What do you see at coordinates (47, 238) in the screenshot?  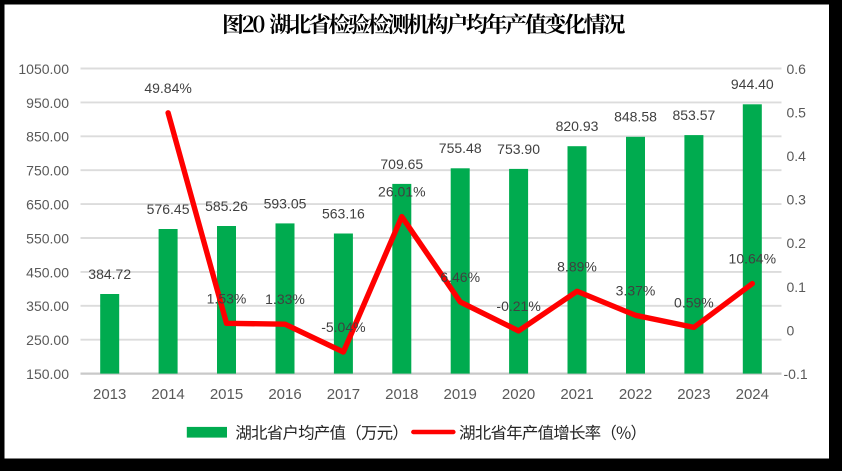 I see `svg-text: 550.00` at bounding box center [47, 238].